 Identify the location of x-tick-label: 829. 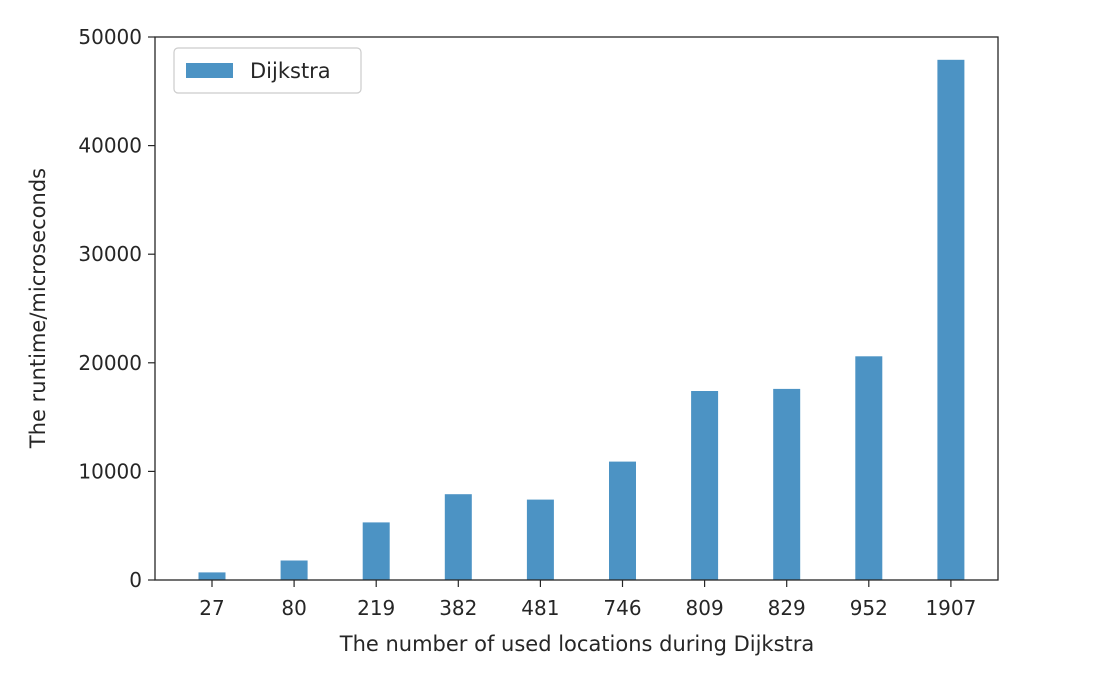
(787, 608).